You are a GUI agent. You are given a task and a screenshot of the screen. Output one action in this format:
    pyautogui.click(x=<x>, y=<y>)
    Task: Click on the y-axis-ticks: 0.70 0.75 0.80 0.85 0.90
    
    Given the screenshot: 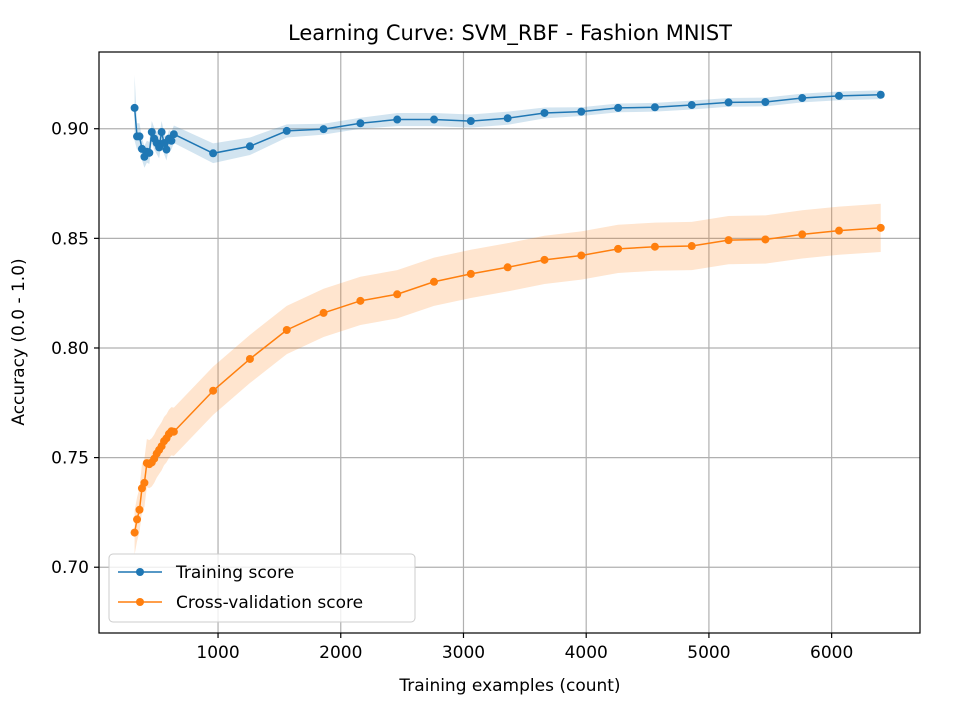 What is the action you would take?
    pyautogui.click(x=75, y=349)
    